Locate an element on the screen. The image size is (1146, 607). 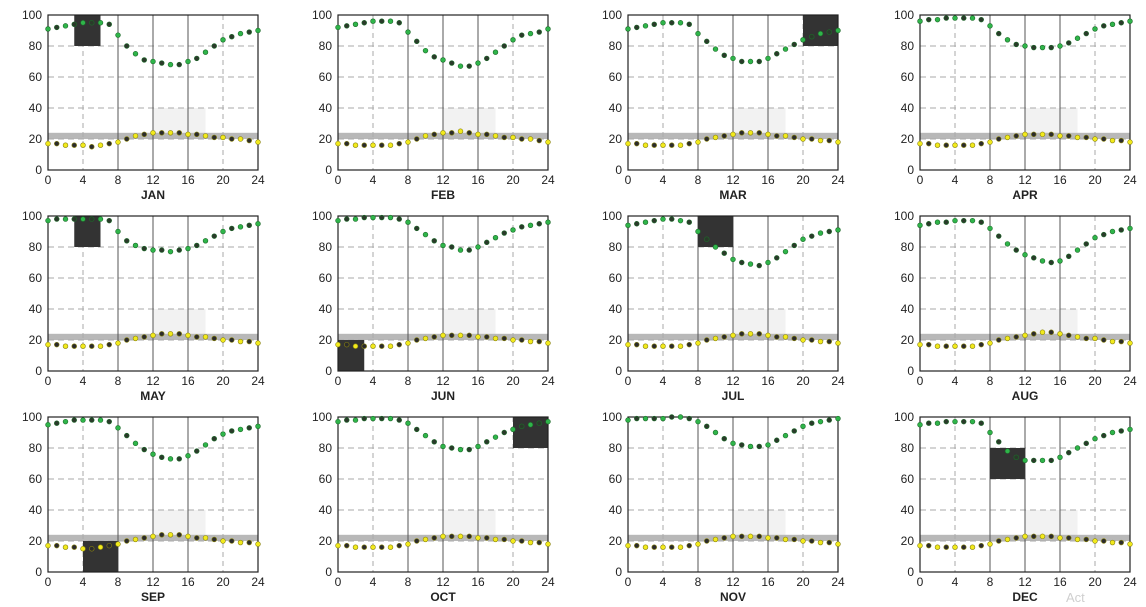
x-tick-label: 8 is located at coordinates (698, 180).